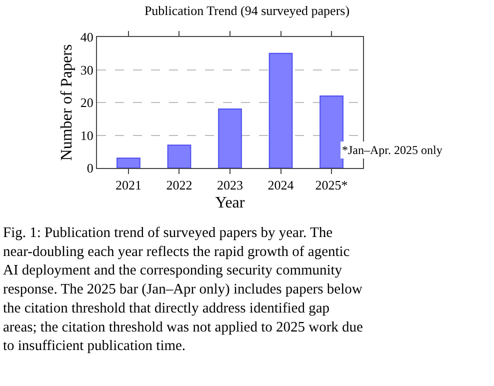 The image size is (494, 386). What do you see at coordinates (247, 10) in the screenshot?
I see `chart-title: Publication Trend (94 surveyed papers)` at bounding box center [247, 10].